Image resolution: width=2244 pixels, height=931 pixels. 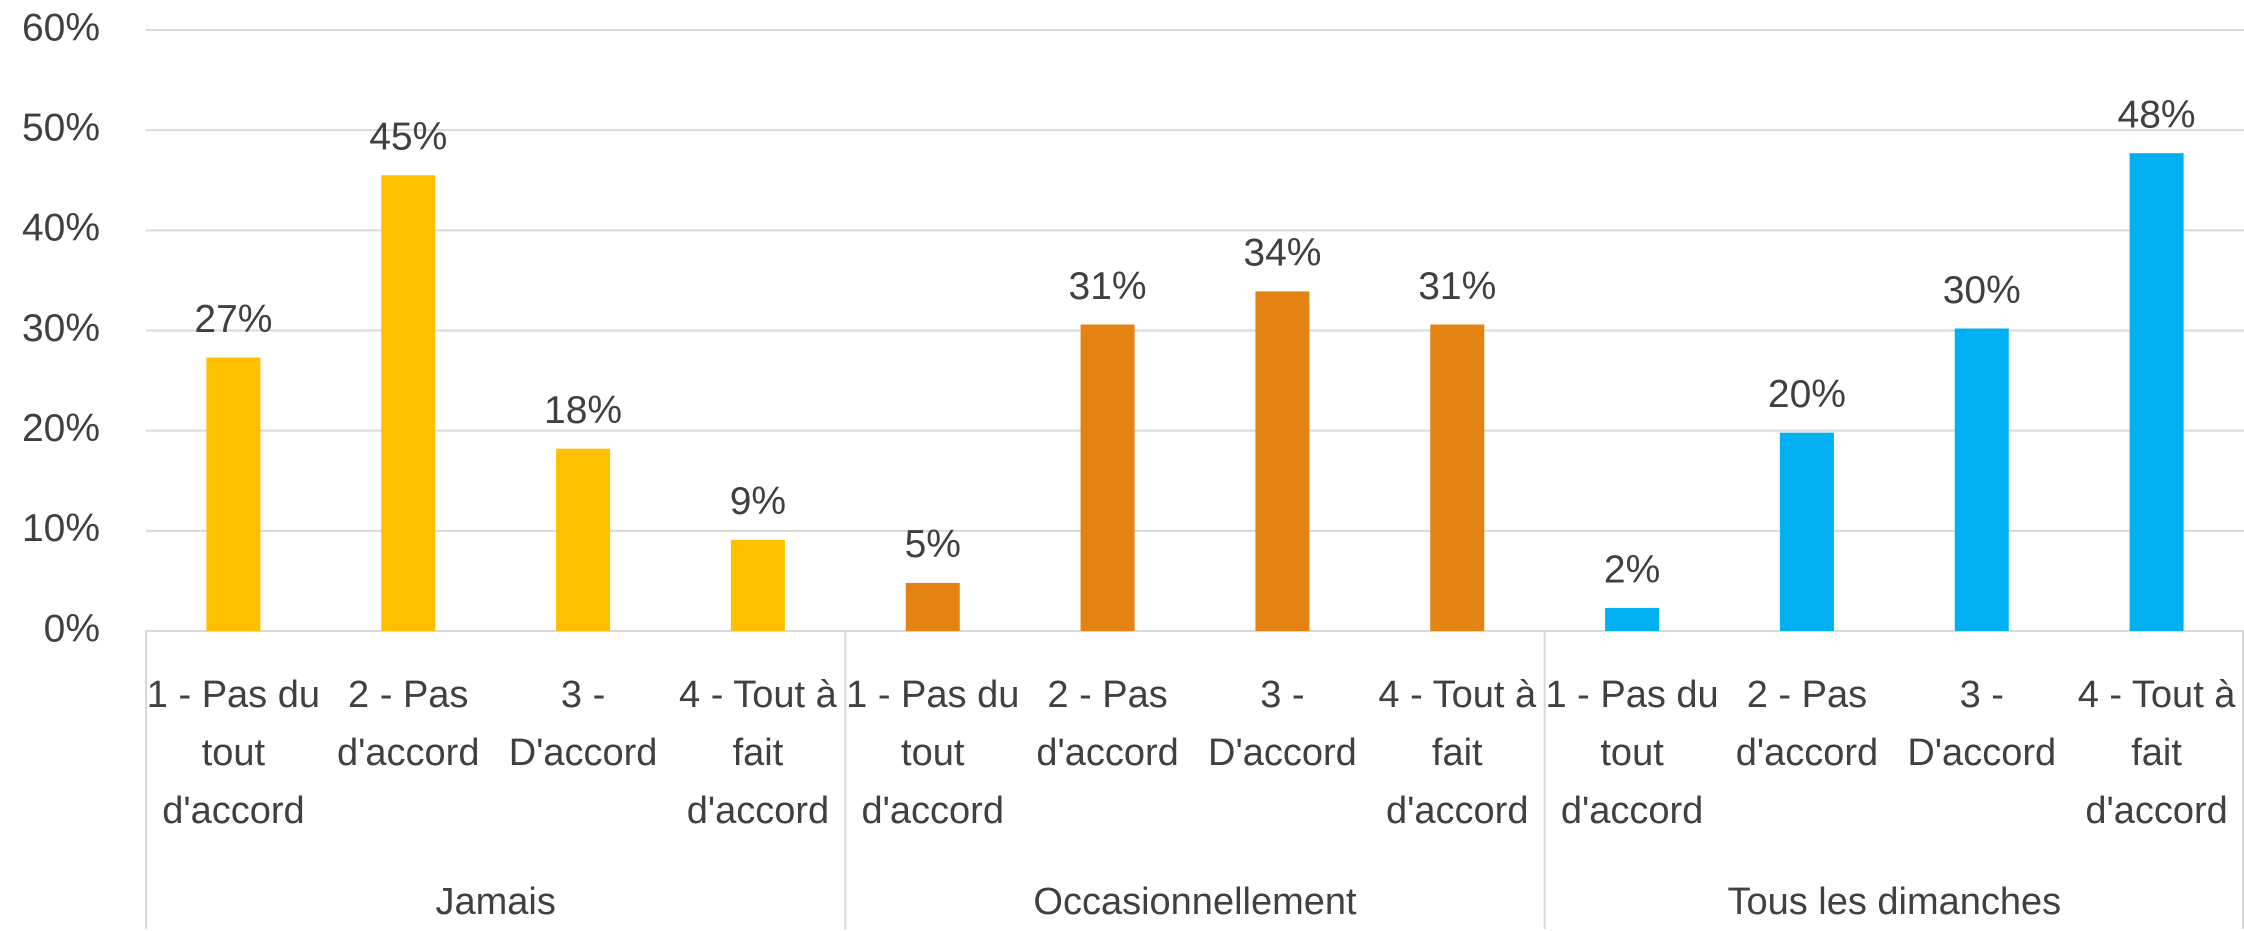 What do you see at coordinates (1632, 569) in the screenshot?
I see `data-label: 2%` at bounding box center [1632, 569].